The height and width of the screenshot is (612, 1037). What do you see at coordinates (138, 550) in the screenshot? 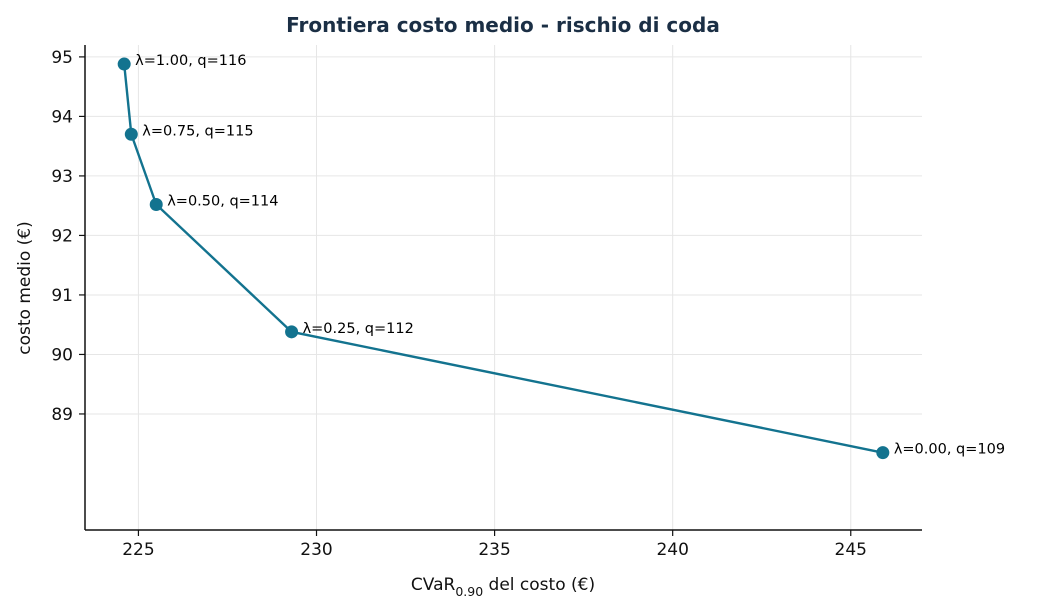
I see `x-tick-label: 225` at bounding box center [138, 550].